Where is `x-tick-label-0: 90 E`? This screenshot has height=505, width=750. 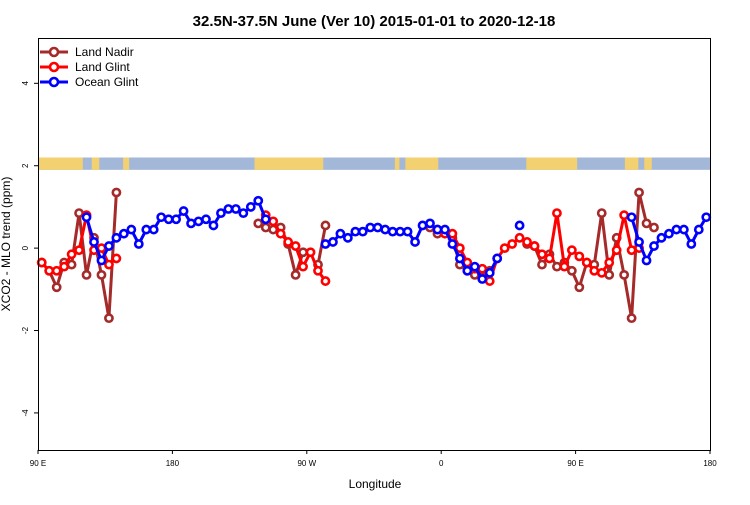 x-tick-label-0: 90 E is located at coordinates (38, 463).